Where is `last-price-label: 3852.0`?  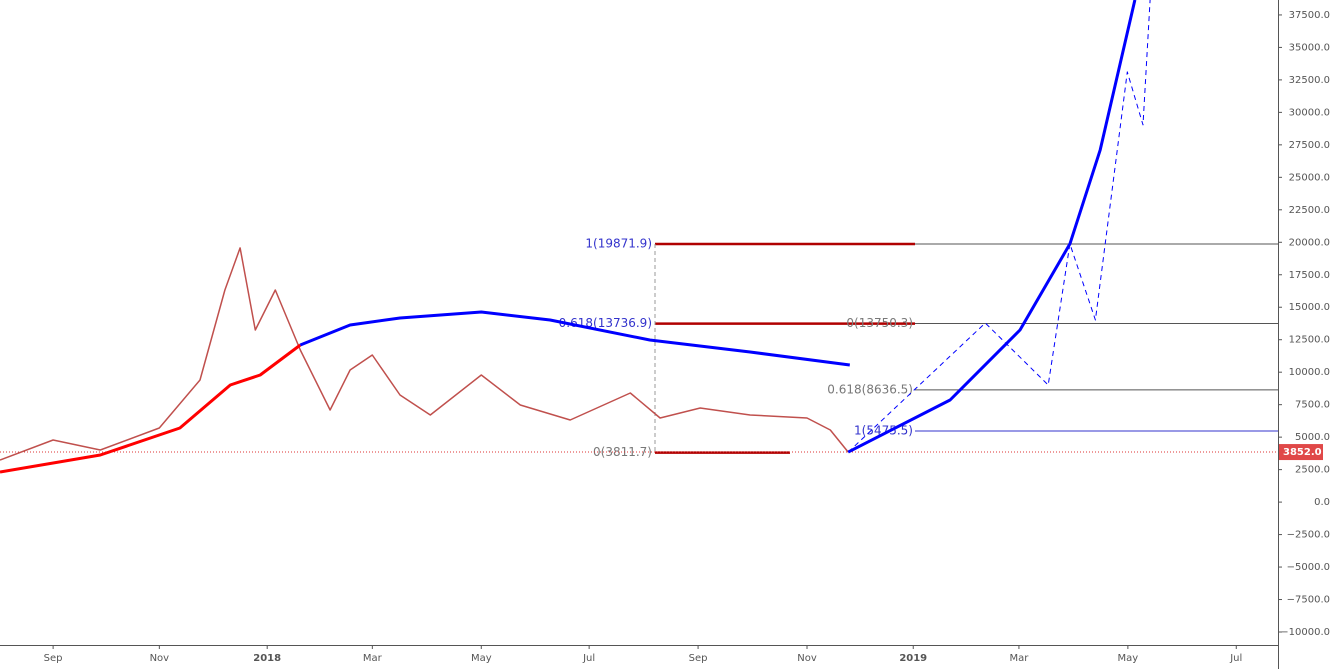 last-price-label: 3852.0 is located at coordinates (1302, 452).